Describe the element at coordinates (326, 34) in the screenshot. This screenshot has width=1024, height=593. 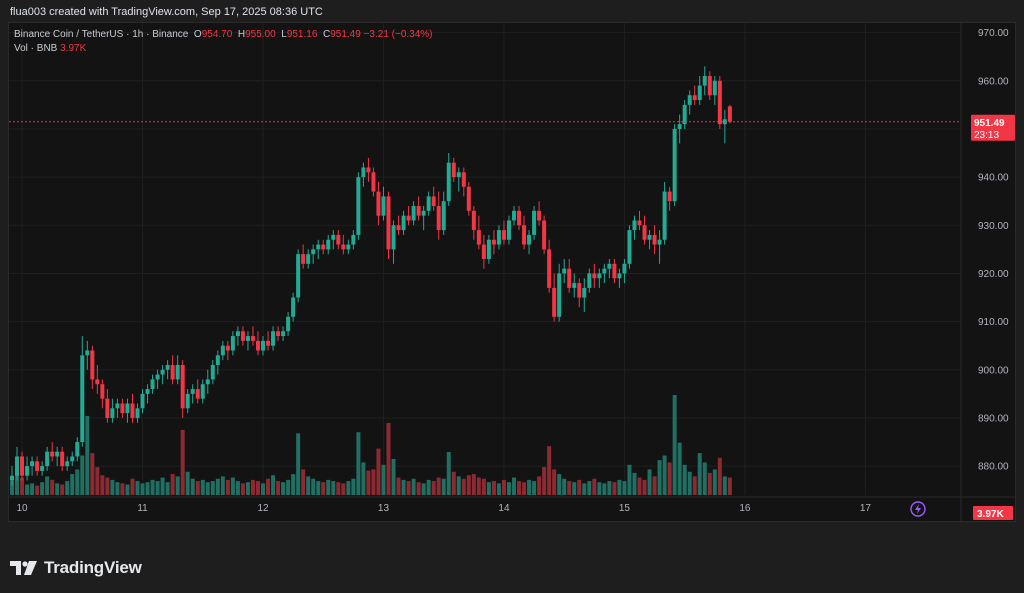
I see `legend-close-label: C` at that location.